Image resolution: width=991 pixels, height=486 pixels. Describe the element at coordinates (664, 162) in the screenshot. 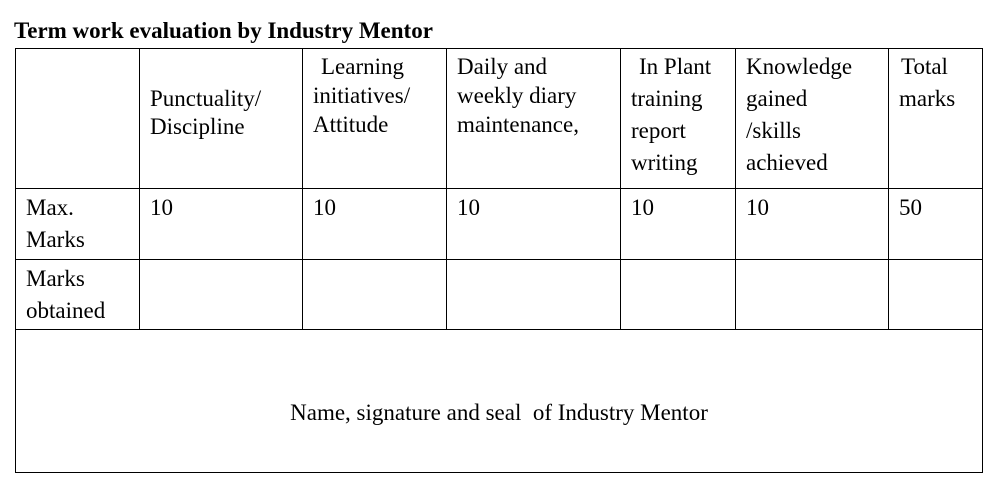

I see `header-line: writing` at that location.